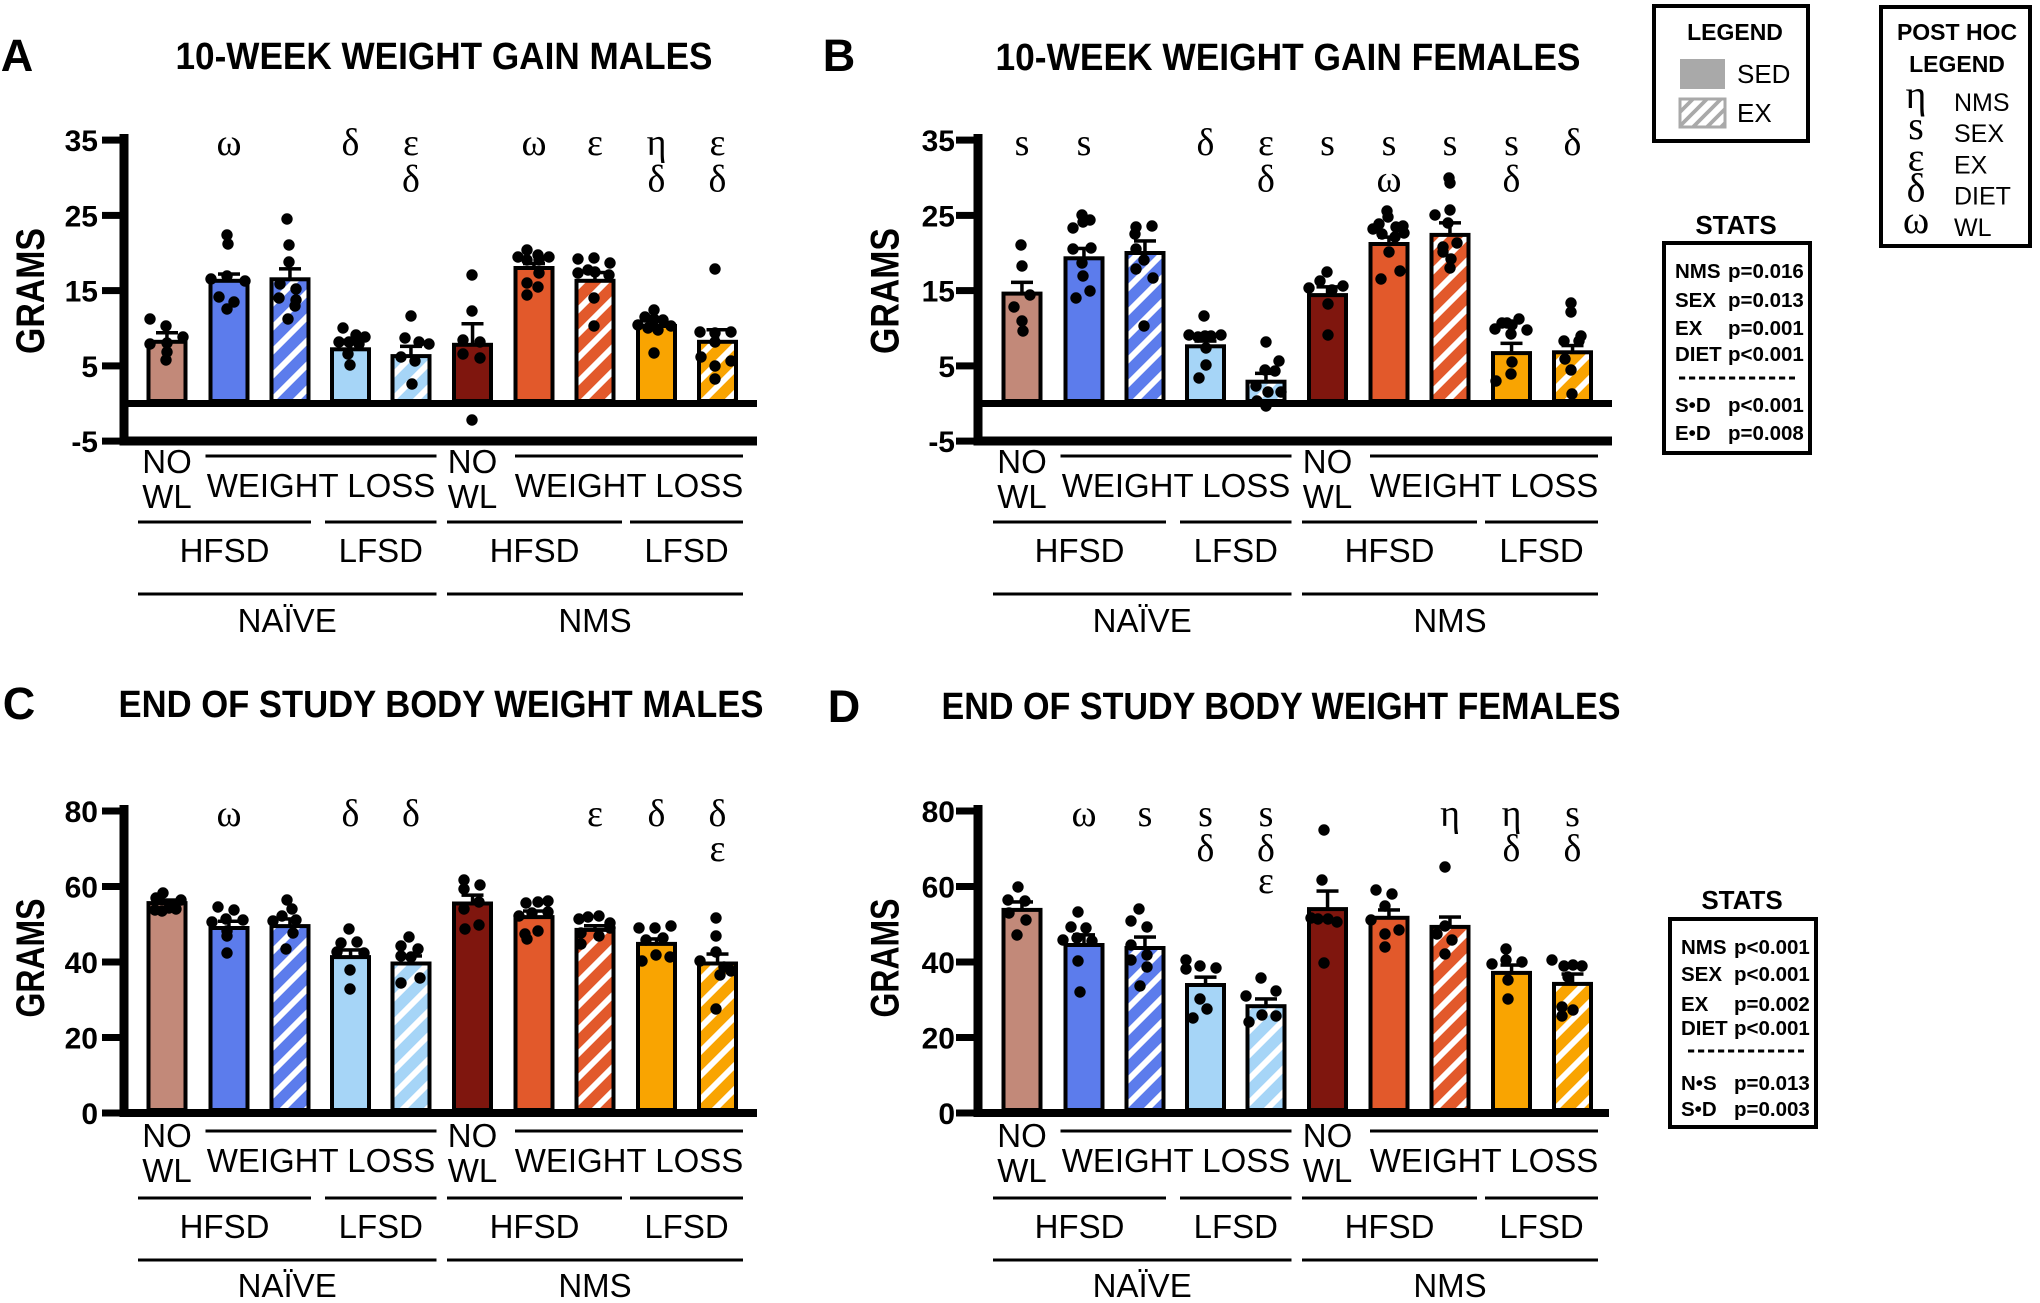 The height and width of the screenshot is (1303, 2040). I want to click on svg-text: POST HOC, so click(1957, 32).